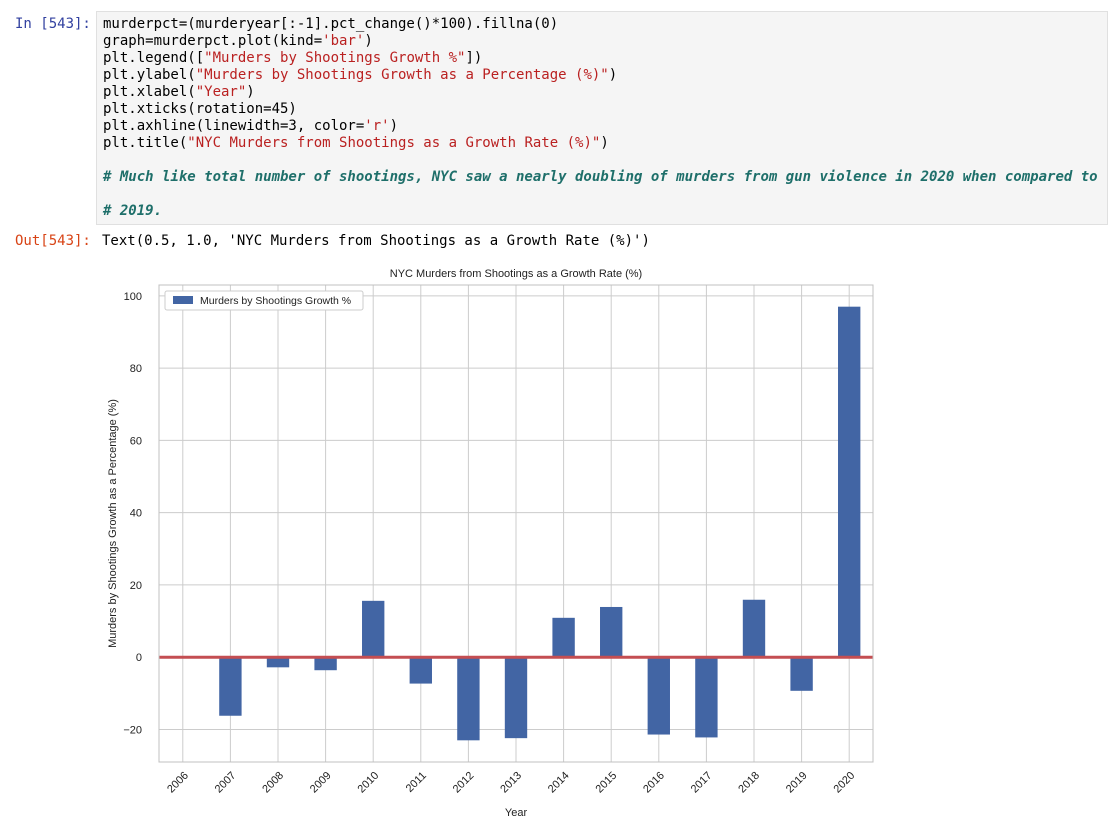 The width and height of the screenshot is (1114, 839). I want to click on code-token: ]), so click(474, 58).